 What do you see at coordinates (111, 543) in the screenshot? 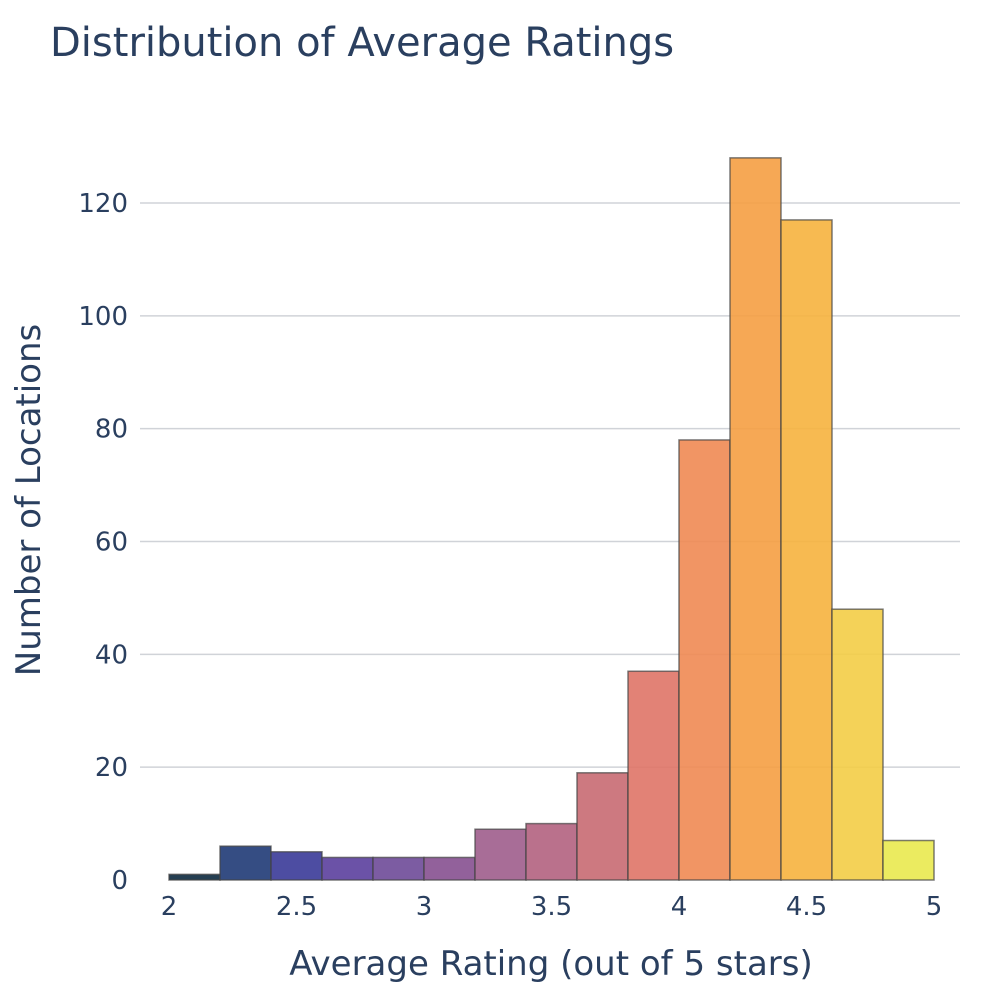
I see `y-tick-label: 60` at bounding box center [111, 543].